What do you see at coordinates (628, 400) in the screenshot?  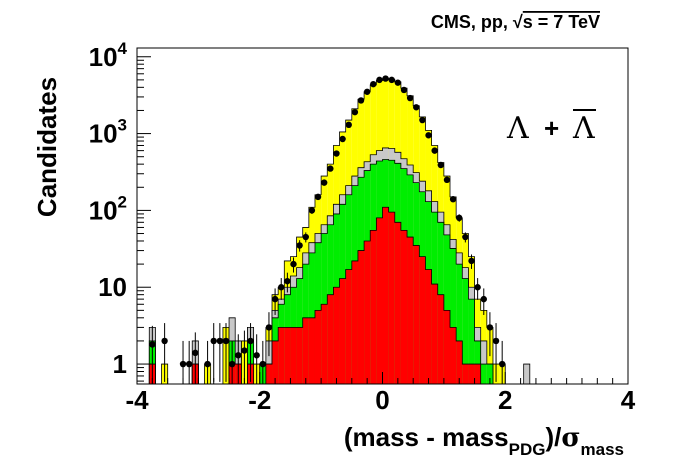 I see `x-tick-label: 4` at bounding box center [628, 400].